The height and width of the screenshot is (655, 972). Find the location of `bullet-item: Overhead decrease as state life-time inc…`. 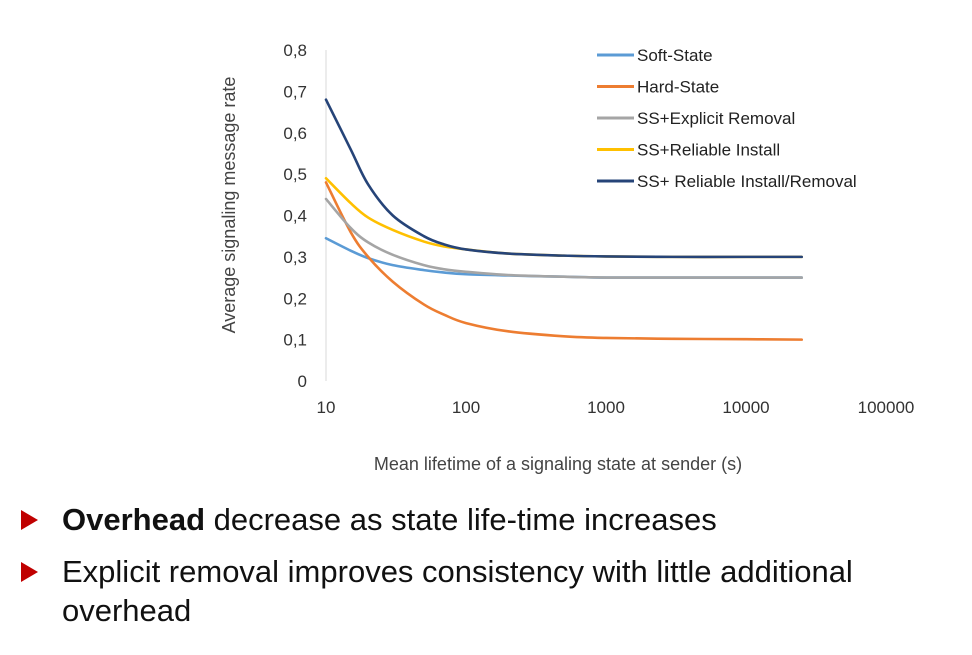

bullet-item: Overhead decrease as state life-time inc… is located at coordinates (490, 519).